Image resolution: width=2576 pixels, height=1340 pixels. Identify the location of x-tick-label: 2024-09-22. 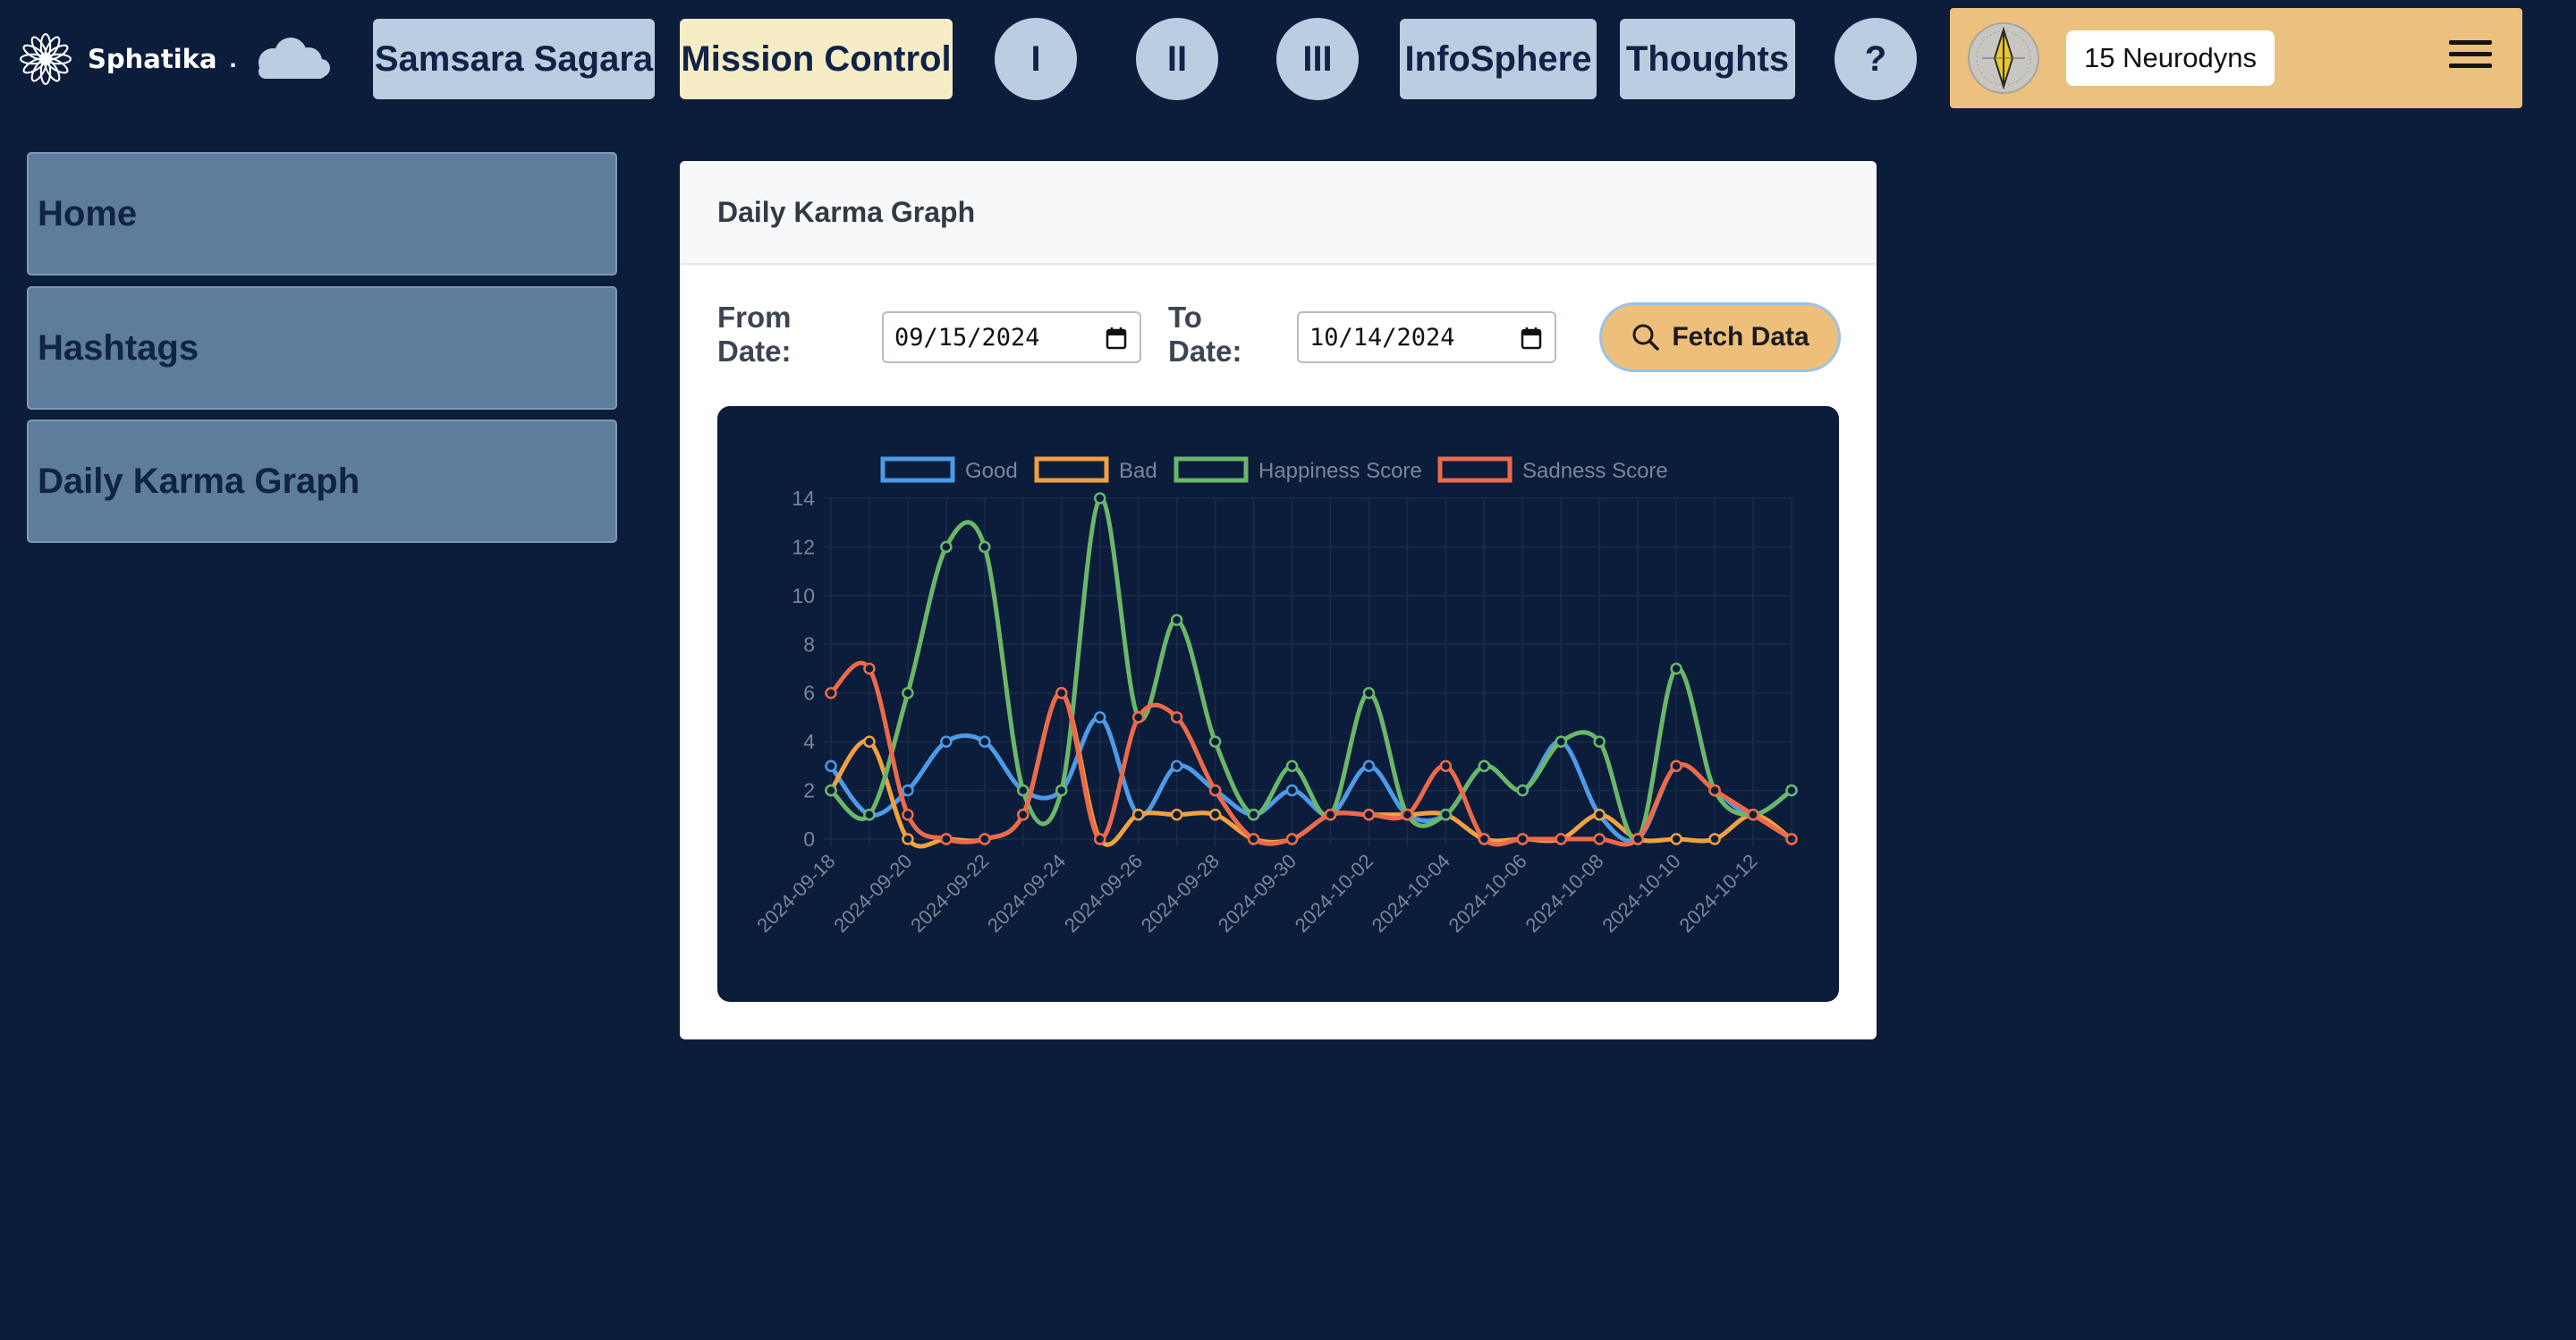
(949, 893).